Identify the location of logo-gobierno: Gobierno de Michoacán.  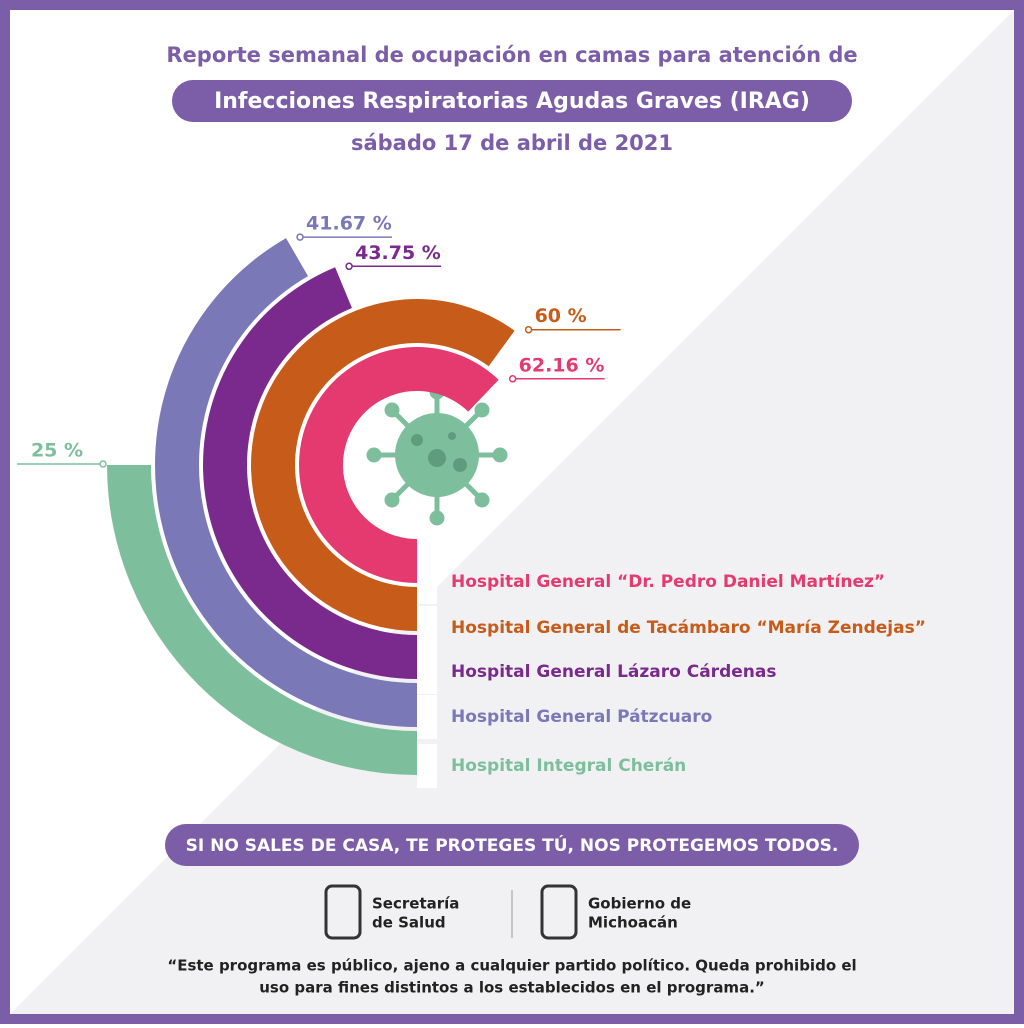
(615, 912).